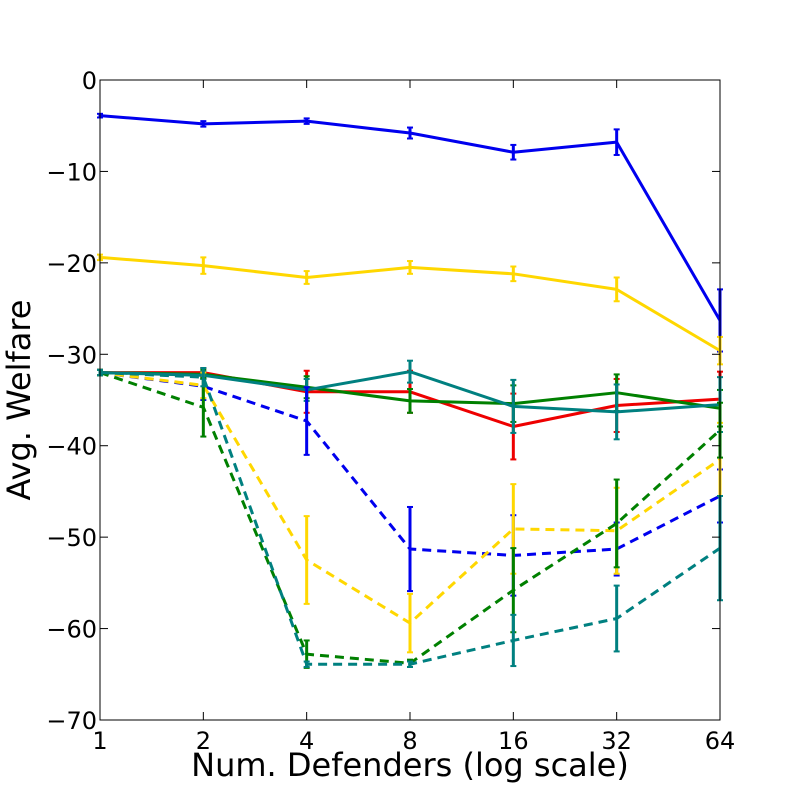 Image resolution: width=800 pixels, height=800 pixels. I want to click on y-tick-label: −60, so click(71, 630).